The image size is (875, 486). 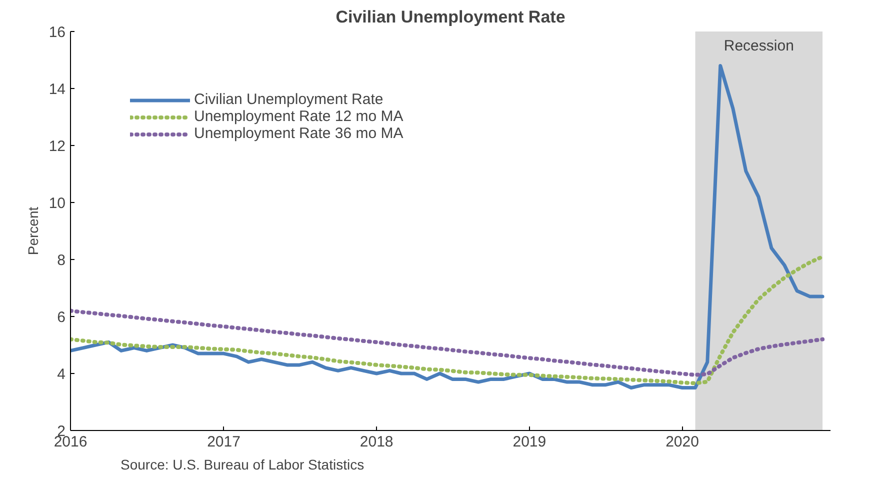 I want to click on x-tick-label: 2018, so click(x=377, y=442).